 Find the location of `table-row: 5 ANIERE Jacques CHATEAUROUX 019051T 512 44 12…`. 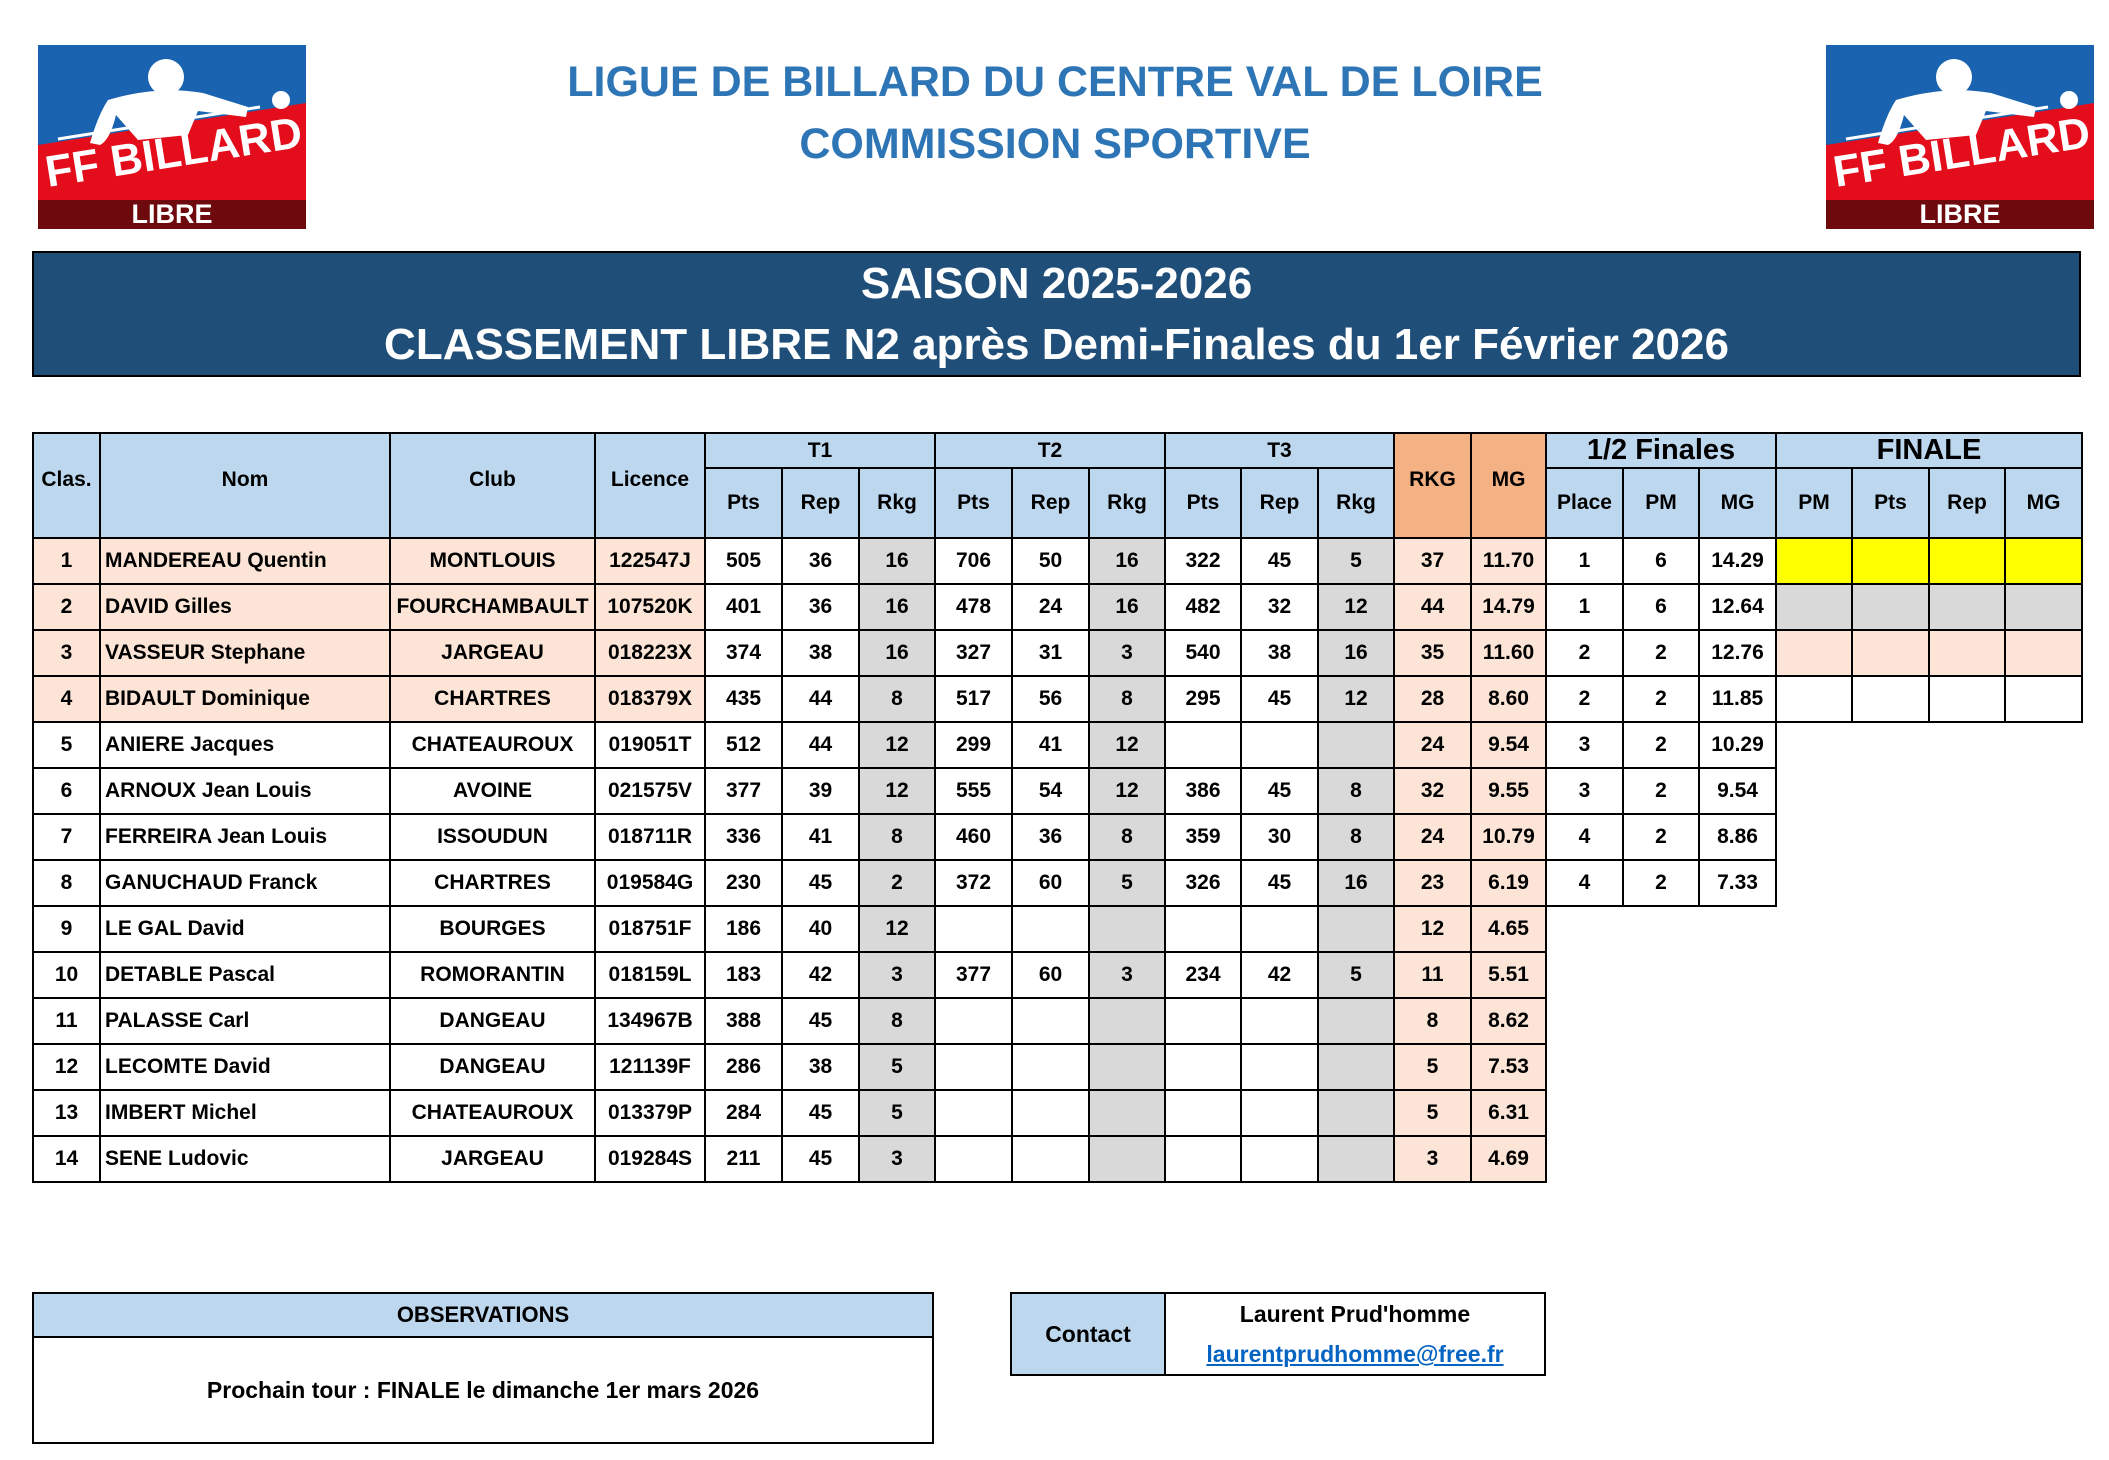

table-row: 5 ANIERE Jacques CHATEAUROUX 019051T 512 44 12… is located at coordinates (1057, 745).